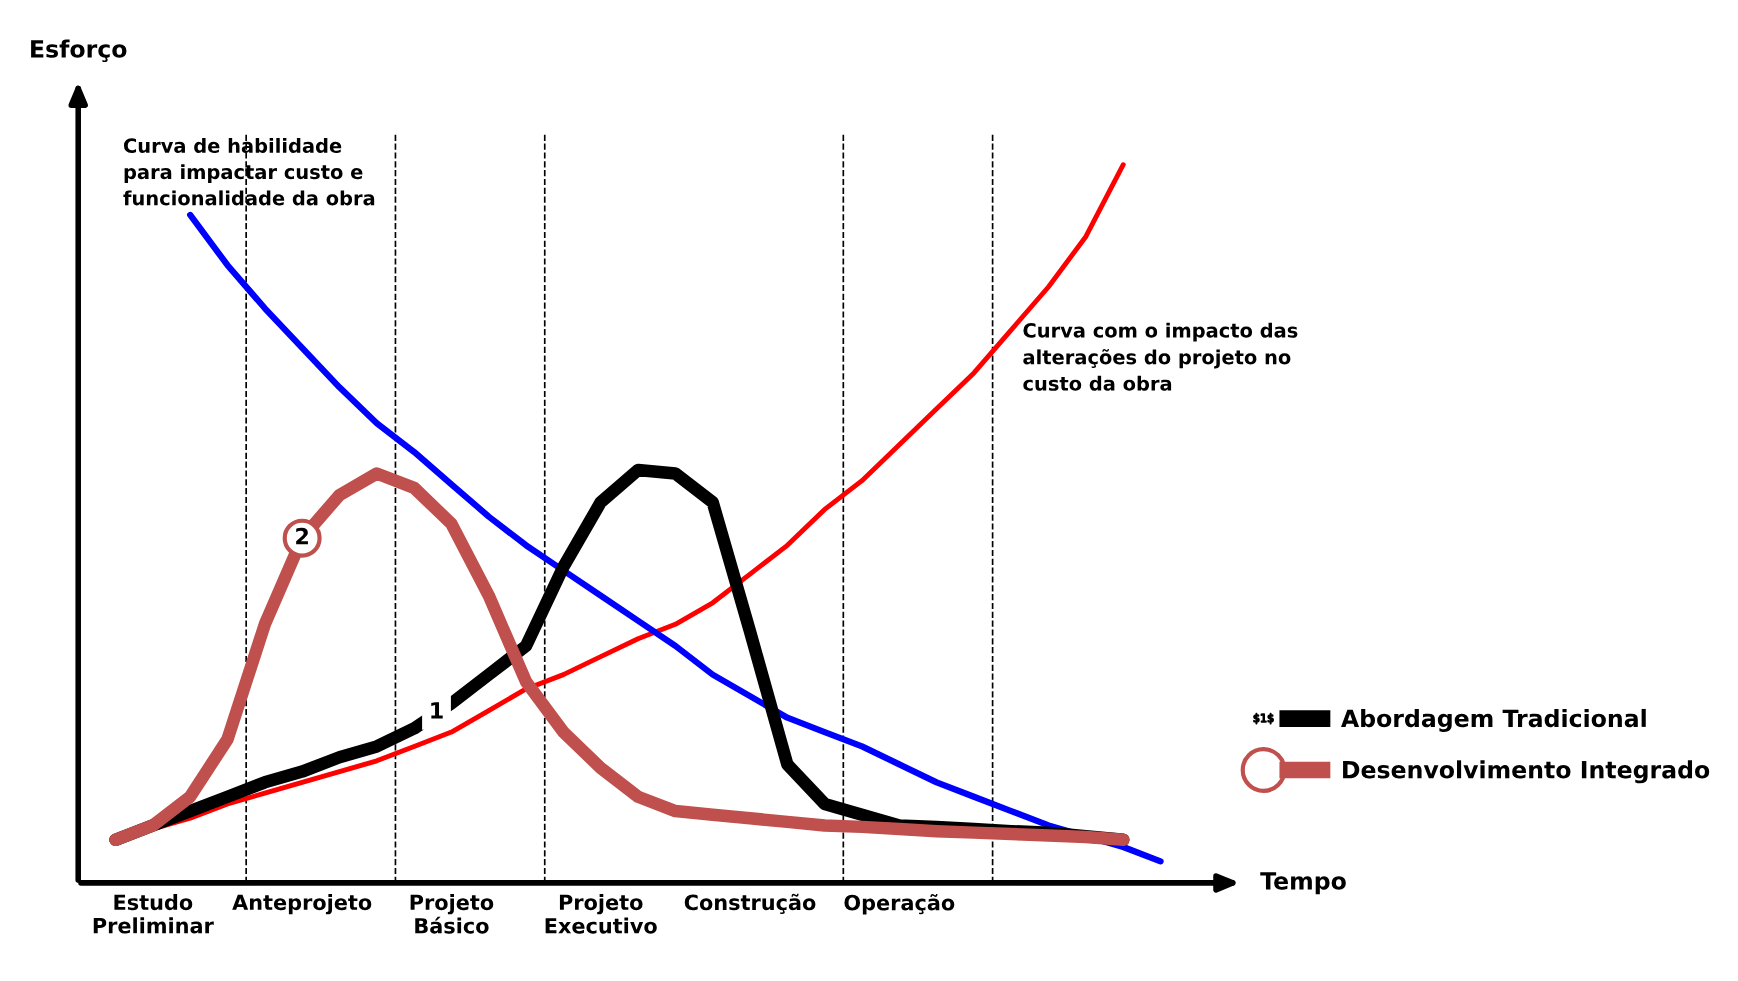  What do you see at coordinates (750, 904) in the screenshot?
I see `x-tick-label: Construção` at bounding box center [750, 904].